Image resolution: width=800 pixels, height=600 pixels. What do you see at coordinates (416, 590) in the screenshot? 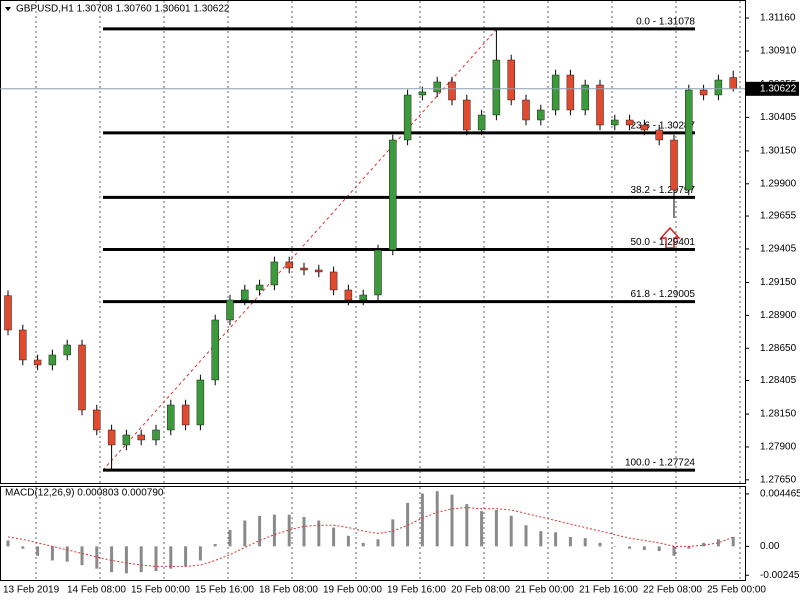
I see `x-tick-label: 19 Feb 16:00` at bounding box center [416, 590].